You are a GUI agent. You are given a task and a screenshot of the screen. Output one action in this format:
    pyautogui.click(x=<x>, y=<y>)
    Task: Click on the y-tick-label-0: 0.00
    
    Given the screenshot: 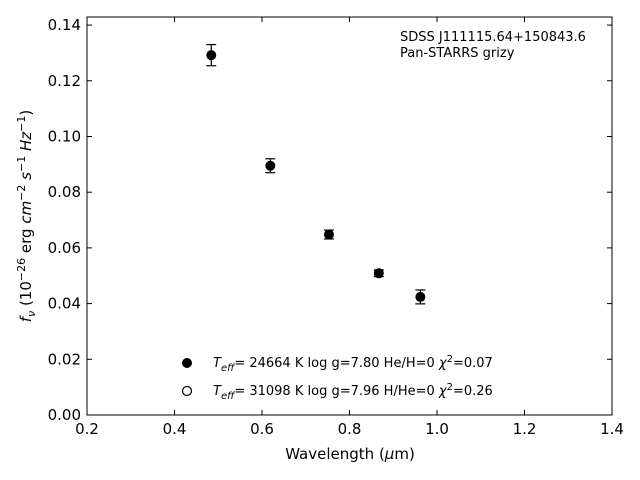 What is the action you would take?
    pyautogui.click(x=64, y=415)
    